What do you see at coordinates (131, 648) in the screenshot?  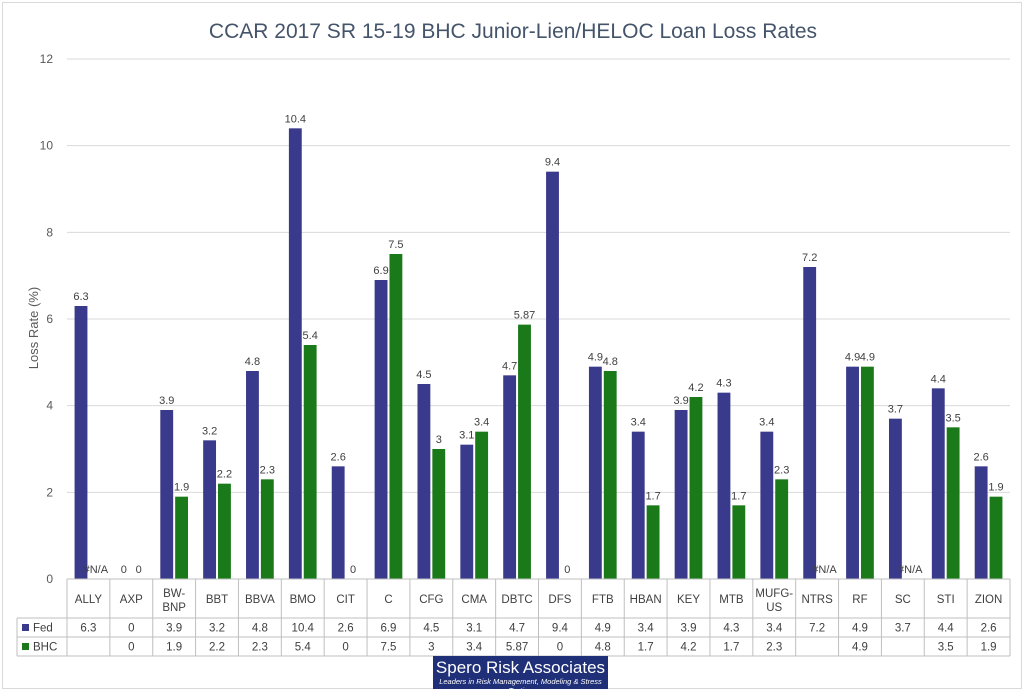 I see `table-cell-bhc: 0` at bounding box center [131, 648].